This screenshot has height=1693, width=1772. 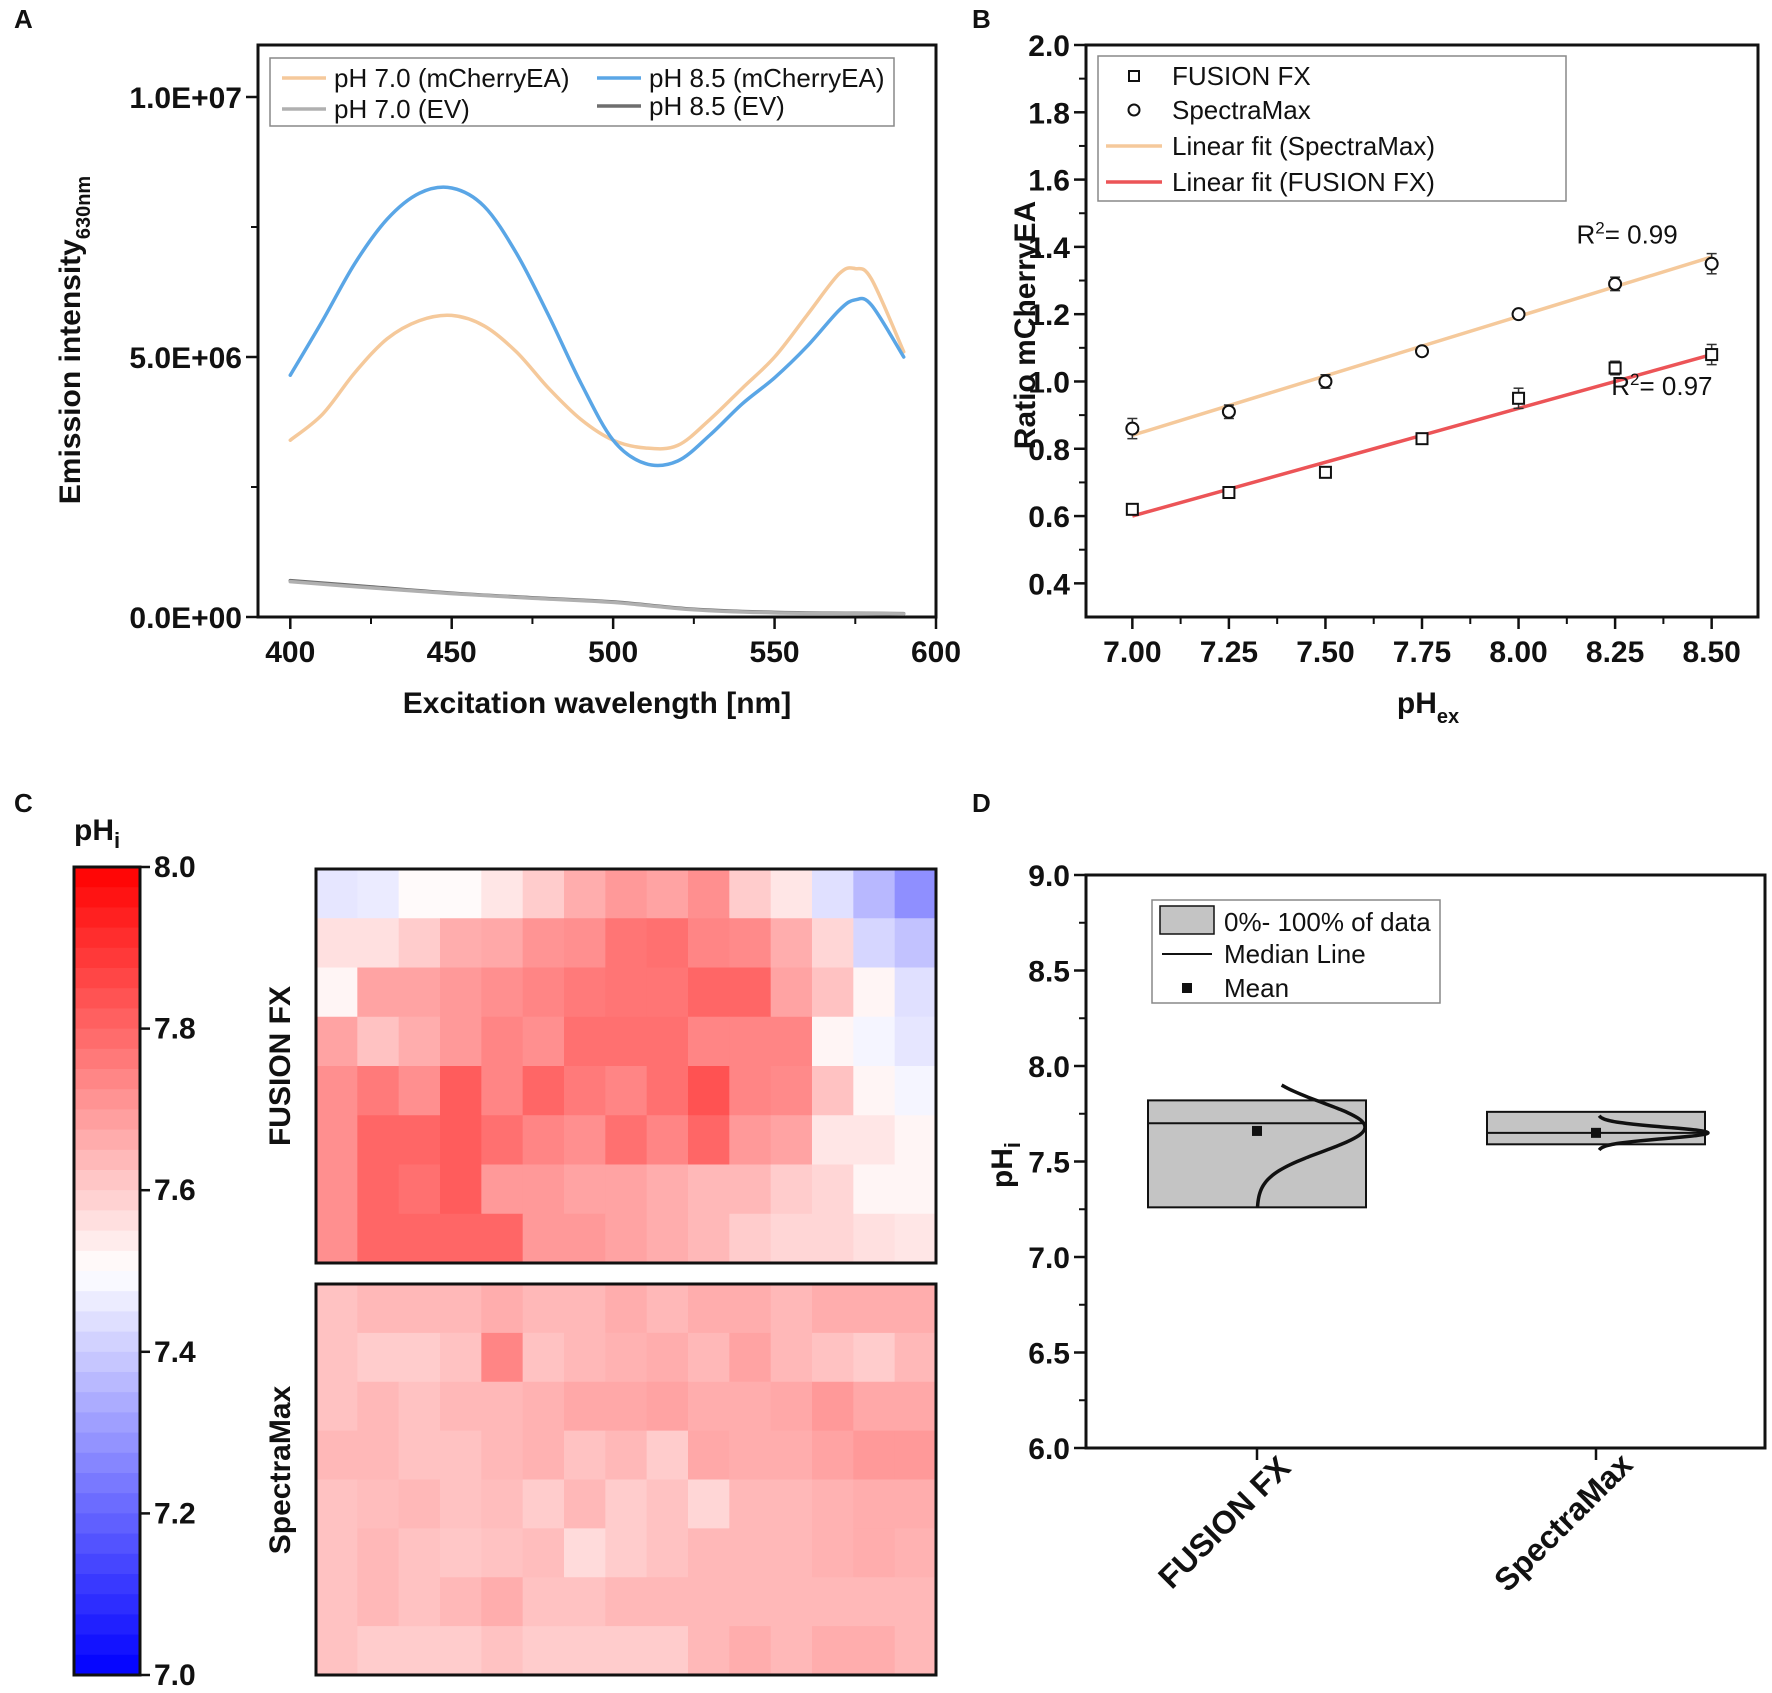 I want to click on y-tick-label: 7.5, so click(x=1049, y=1163).